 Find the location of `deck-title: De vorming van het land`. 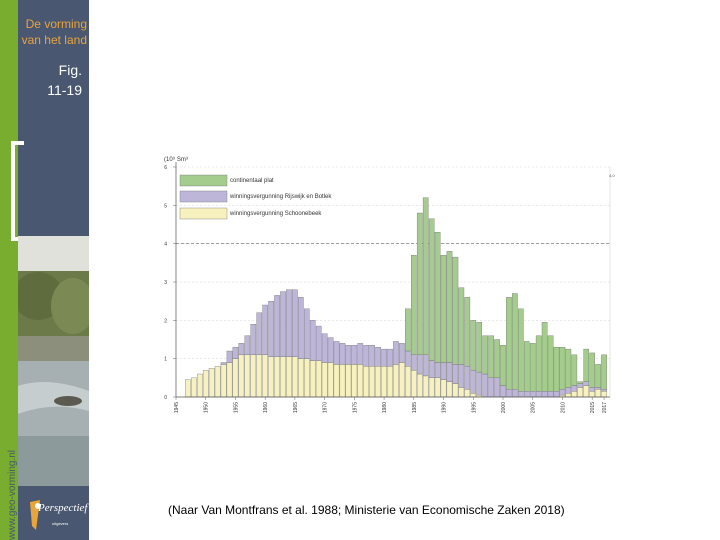

deck-title: De vorming van het land is located at coordinates (52, 32).